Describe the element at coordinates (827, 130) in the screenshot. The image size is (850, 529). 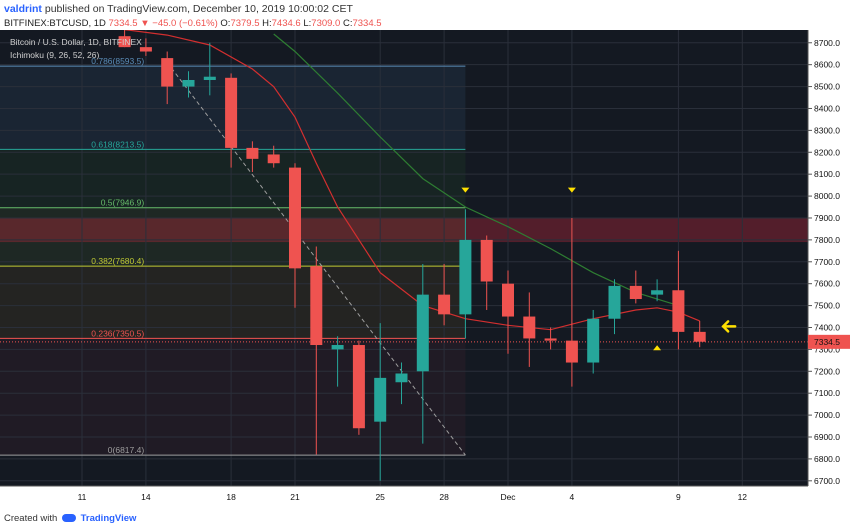
I see `y-tick-label: 8300.0` at that location.